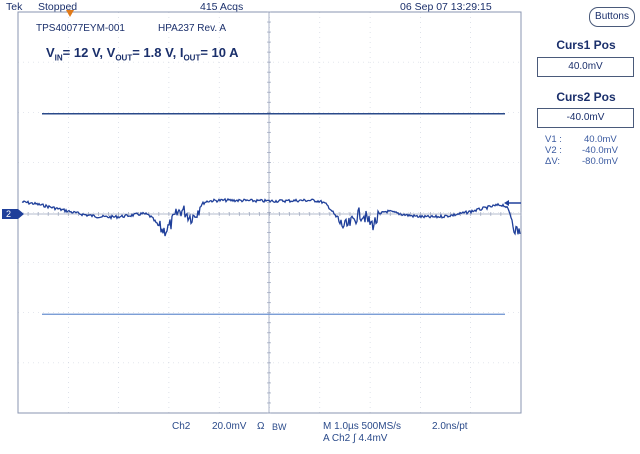  What do you see at coordinates (156, 52) in the screenshot?
I see `vout-value: = 1.8 V,` at bounding box center [156, 52].